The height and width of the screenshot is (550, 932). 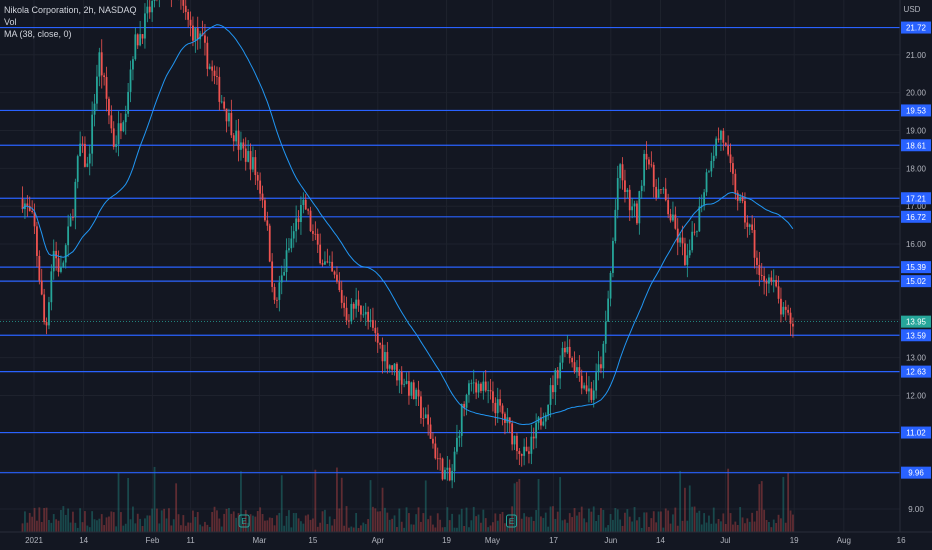 What do you see at coordinates (10, 22) in the screenshot?
I see `volume-indicator-label: Vol` at bounding box center [10, 22].